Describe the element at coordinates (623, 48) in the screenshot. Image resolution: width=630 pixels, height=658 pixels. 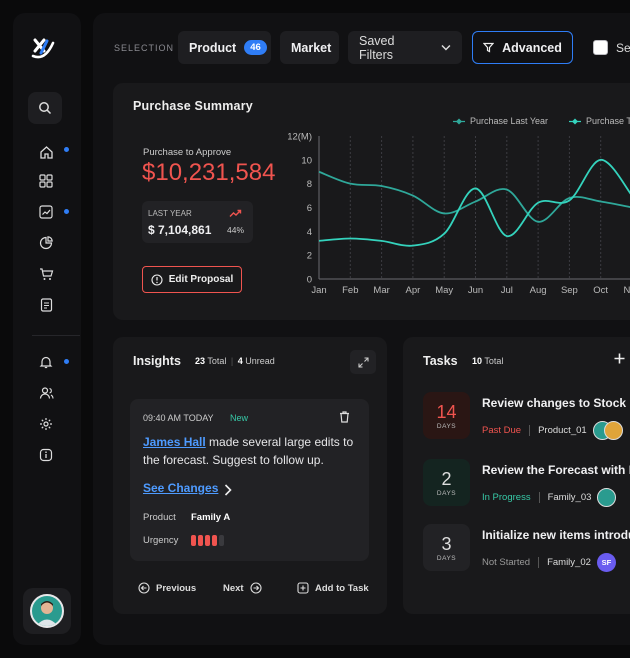
I see `select-checkbox-label: Sel` at that location.